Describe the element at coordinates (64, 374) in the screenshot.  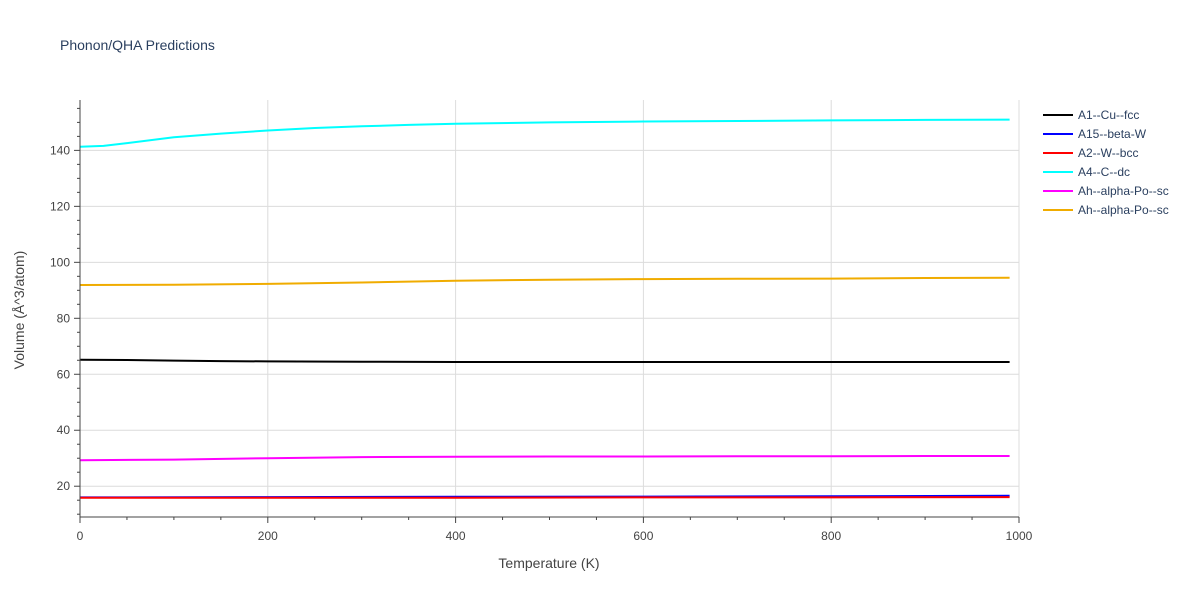
I see `y-tick-label: 60` at that location.